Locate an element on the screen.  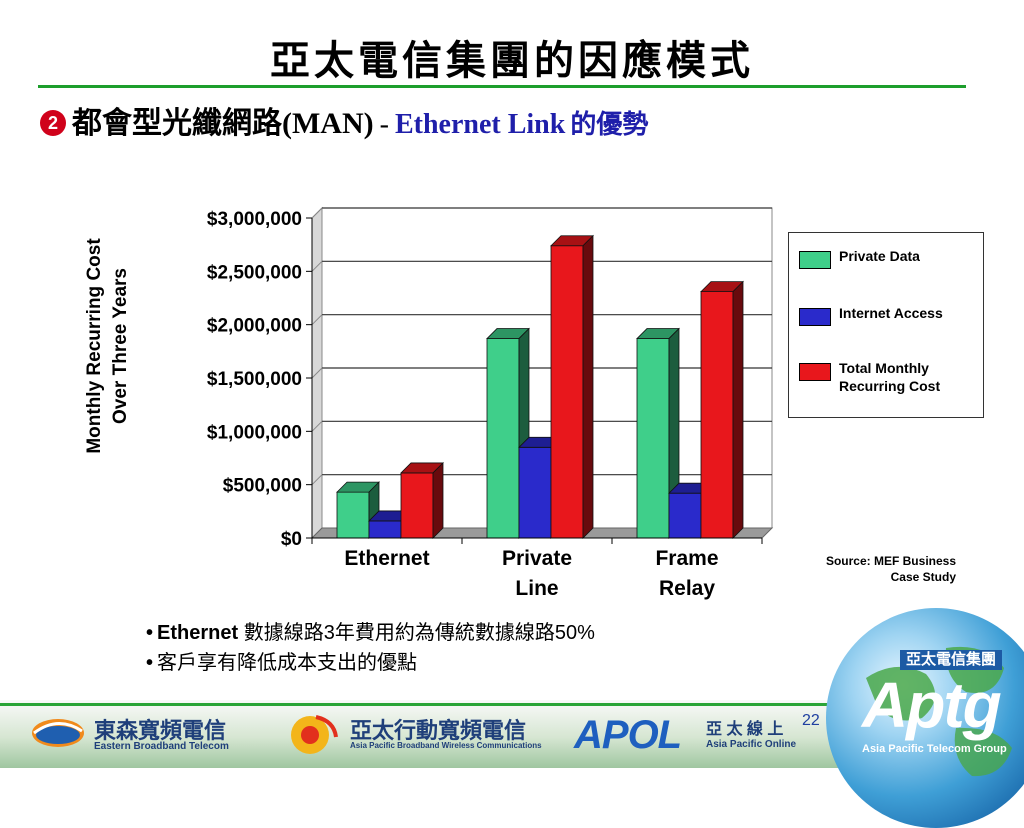
x-tick-label: Private Line is located at coordinates (537, 573).